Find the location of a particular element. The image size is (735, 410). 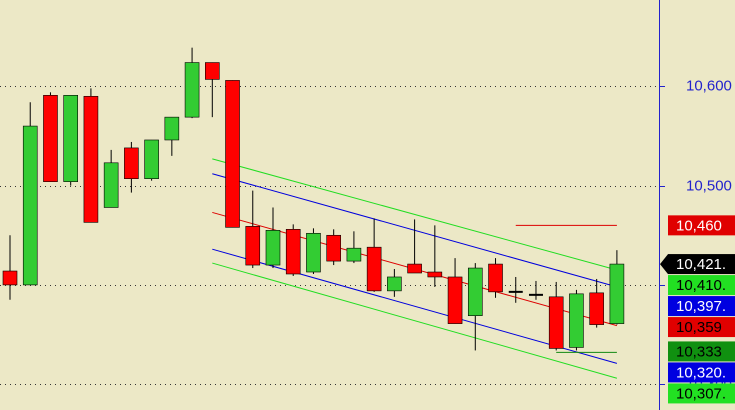

price-tag-label: 10,320. is located at coordinates (701, 372).